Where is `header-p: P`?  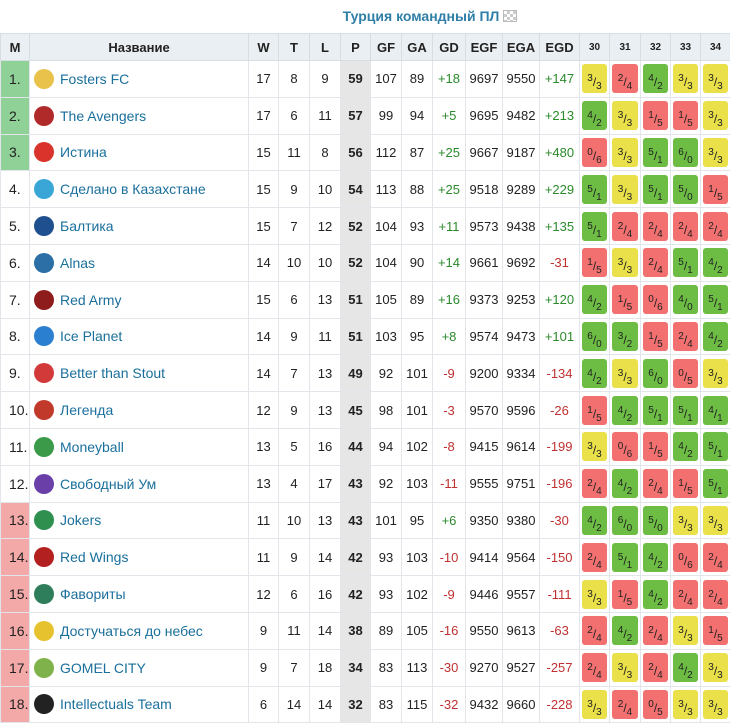
header-p: P is located at coordinates (356, 47).